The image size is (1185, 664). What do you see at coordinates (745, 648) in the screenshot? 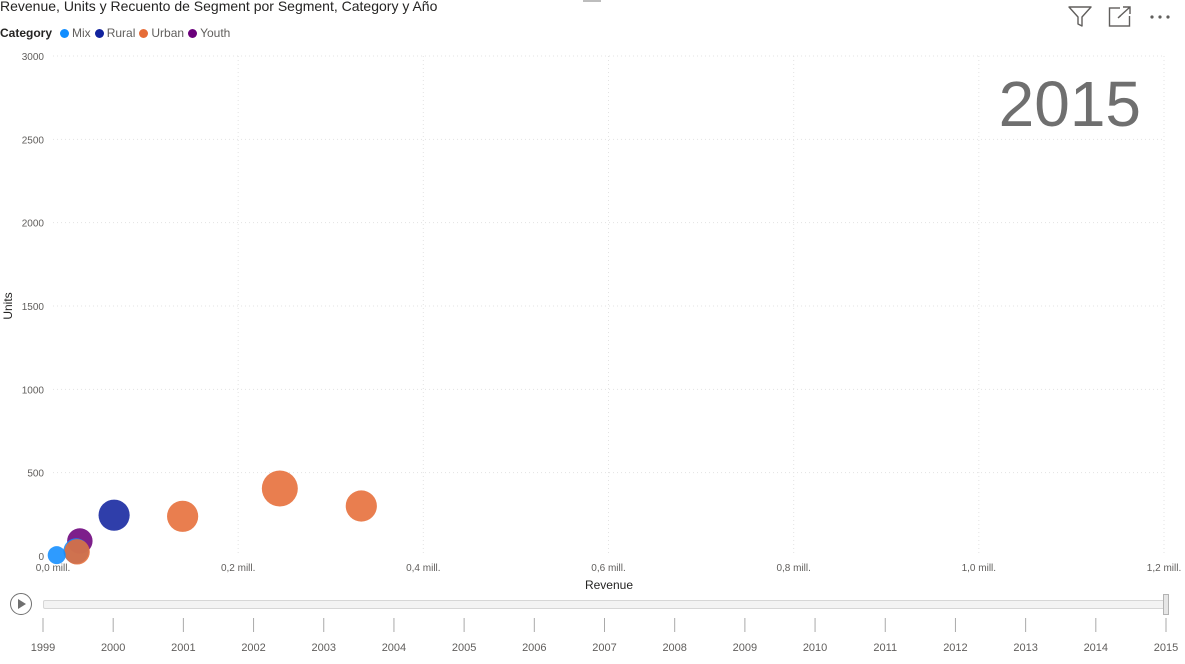
I see `play-axis-year-label: 2009` at bounding box center [745, 648].